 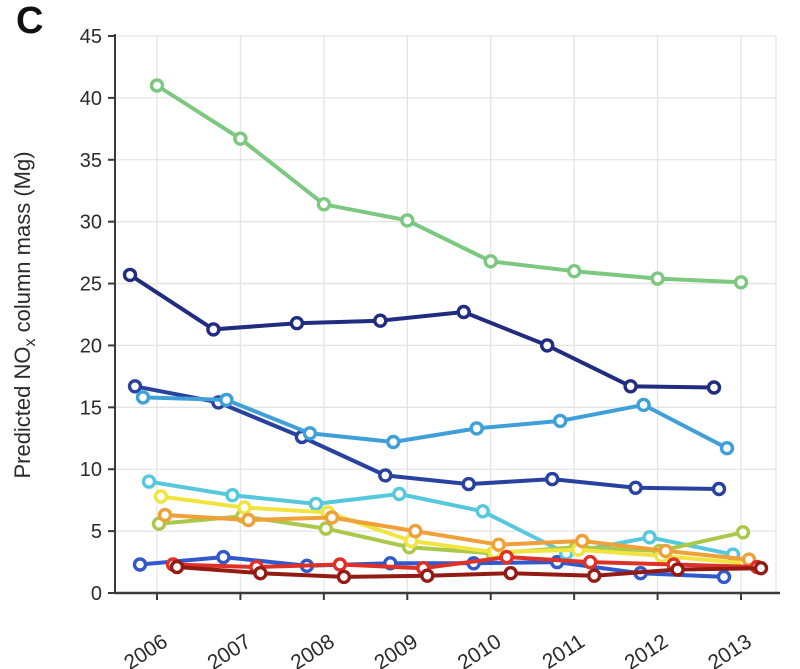 What do you see at coordinates (465, 563) in the screenshot?
I see `series-line-red` at bounding box center [465, 563].